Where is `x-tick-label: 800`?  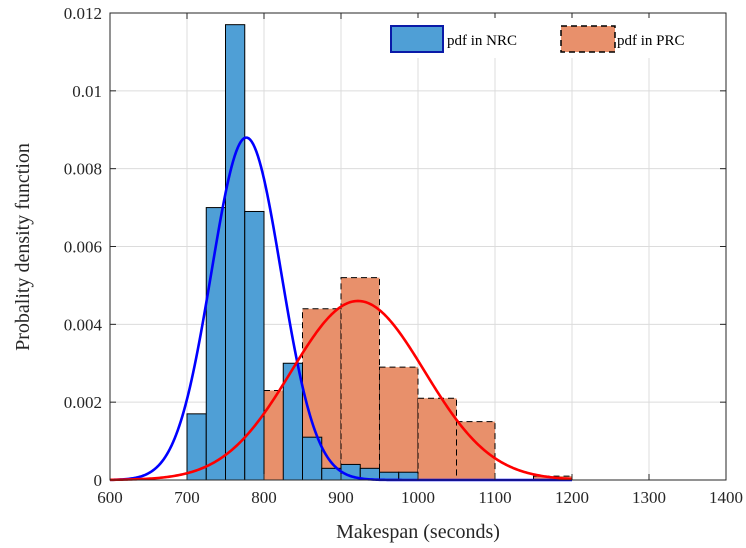 x-tick-label: 800 is located at coordinates (264, 497).